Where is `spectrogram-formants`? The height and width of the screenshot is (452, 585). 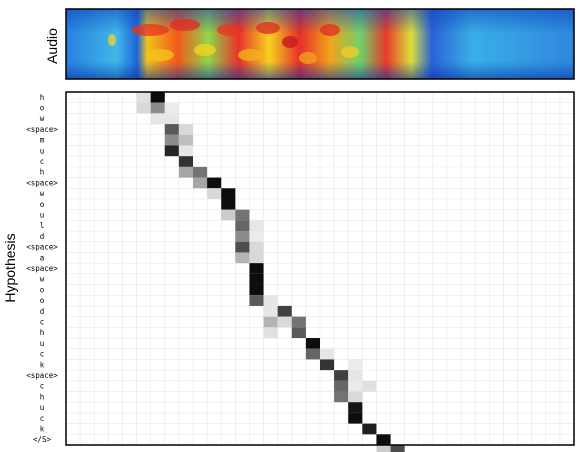 spectrogram-formants is located at coordinates (233, 41).